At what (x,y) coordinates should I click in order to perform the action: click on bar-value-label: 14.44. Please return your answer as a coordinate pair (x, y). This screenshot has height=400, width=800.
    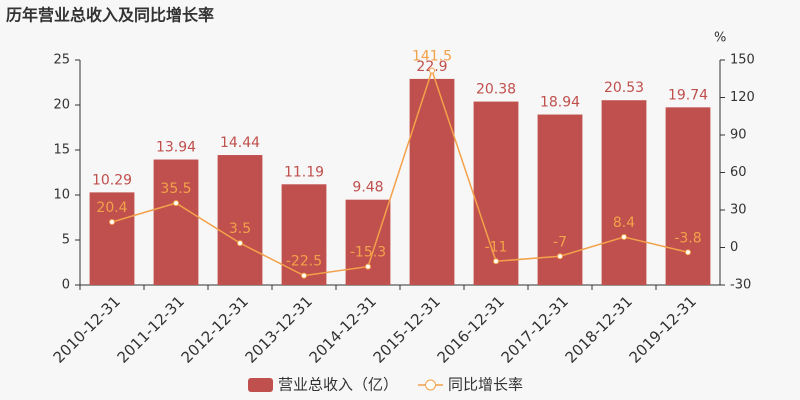
    Looking at the image, I should click on (240, 143).